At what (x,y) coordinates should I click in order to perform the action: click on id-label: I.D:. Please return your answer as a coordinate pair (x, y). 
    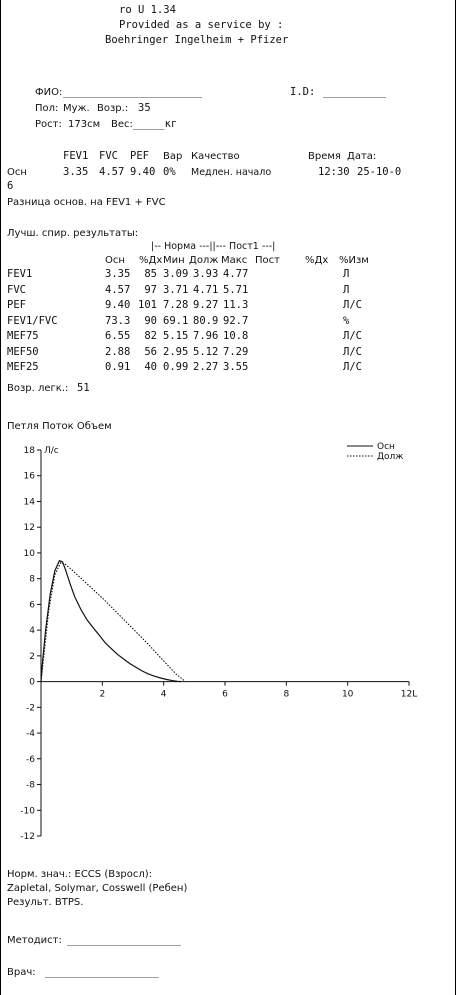
    Looking at the image, I should click on (303, 92).